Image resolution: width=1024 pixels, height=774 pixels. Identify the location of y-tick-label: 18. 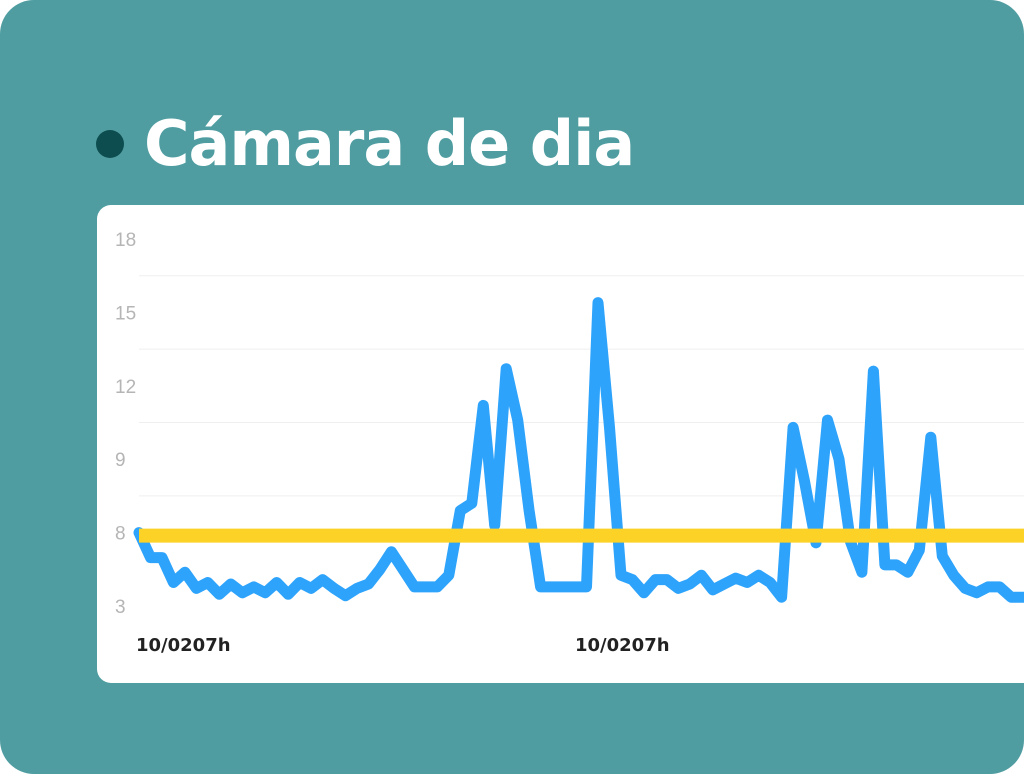
(125, 240).